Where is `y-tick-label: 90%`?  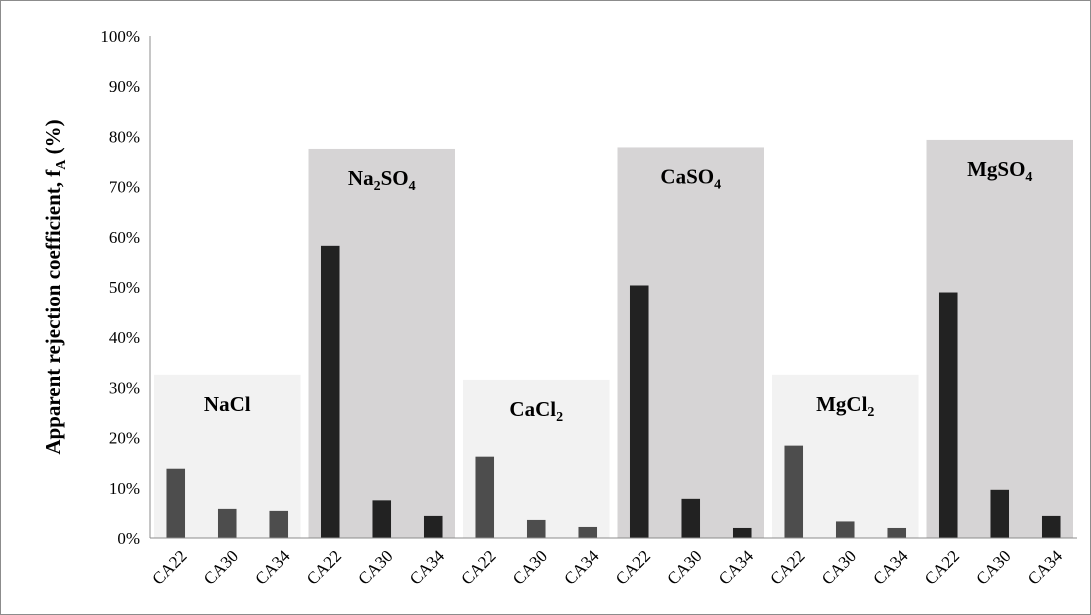 y-tick-label: 90% is located at coordinates (124, 86).